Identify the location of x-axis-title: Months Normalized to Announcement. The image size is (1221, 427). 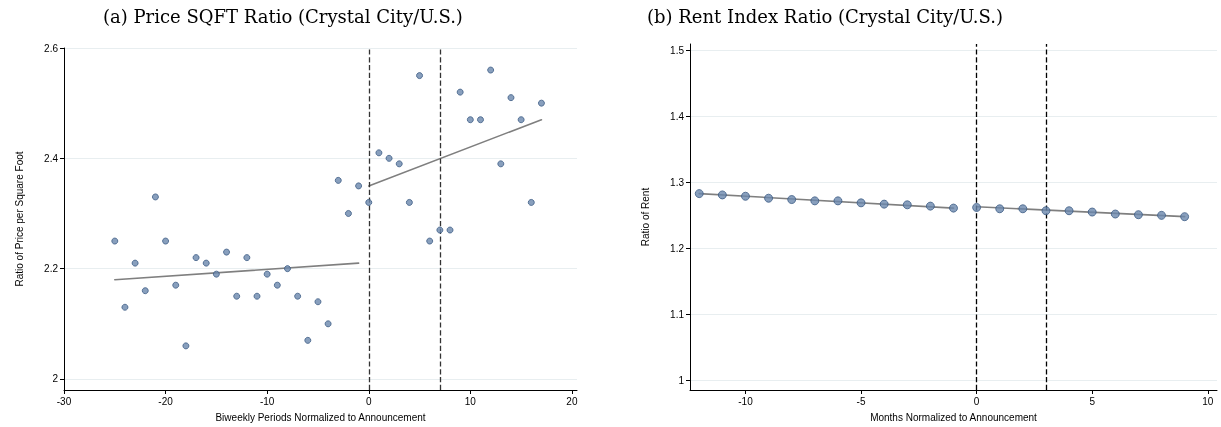
(954, 417).